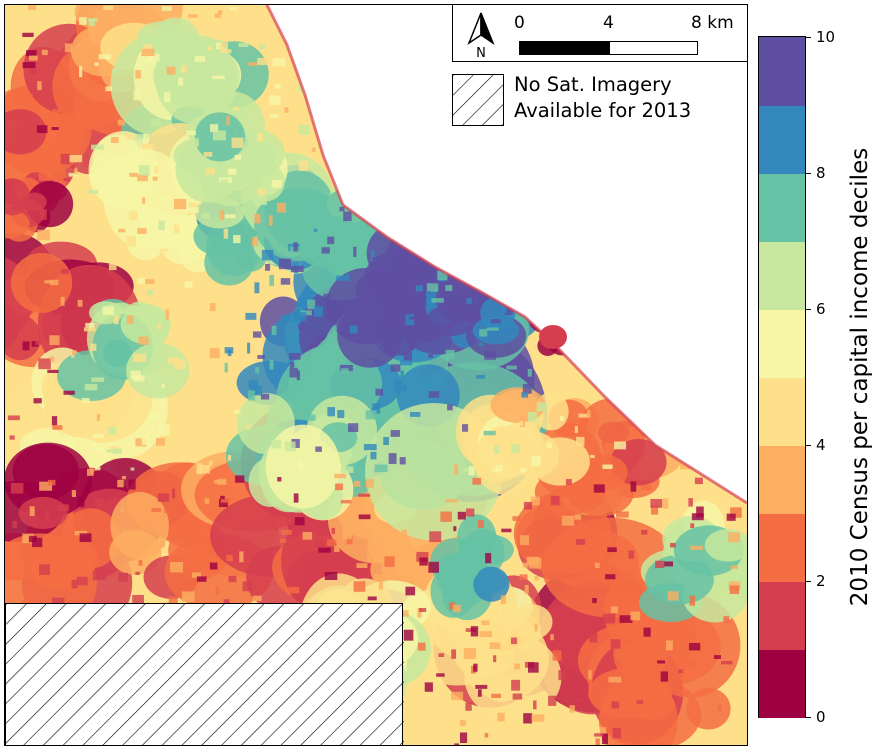 The width and height of the screenshot is (886, 750). Describe the element at coordinates (821, 717) in the screenshot. I see `colorbar-tick-label: 0` at that location.